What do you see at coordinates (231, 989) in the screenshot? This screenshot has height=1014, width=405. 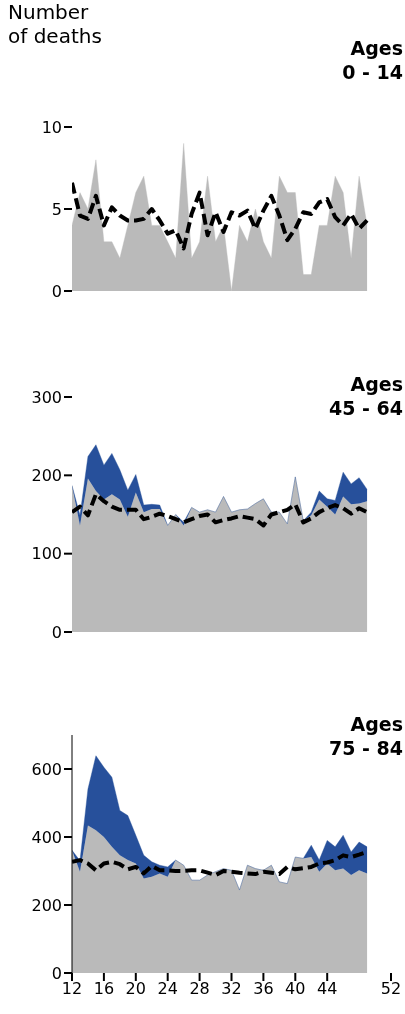 I see `x-tick-label: 32` at bounding box center [231, 989].